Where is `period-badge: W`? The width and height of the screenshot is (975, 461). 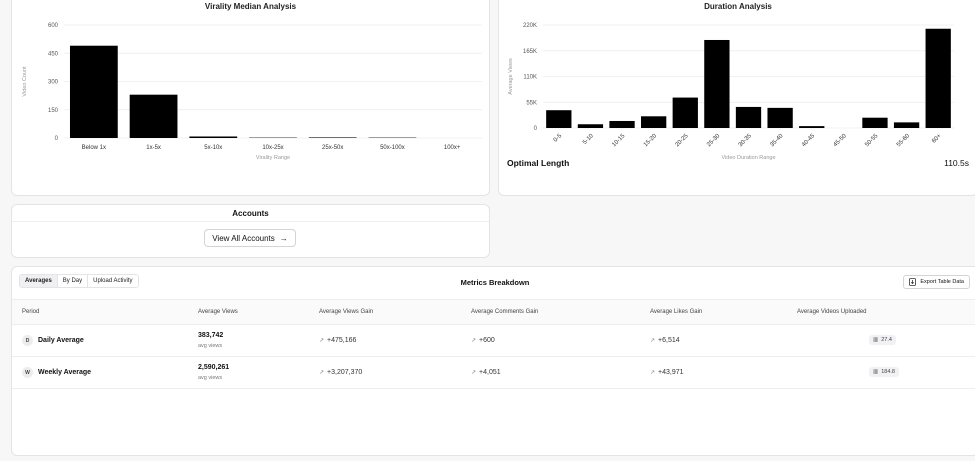 period-badge: W is located at coordinates (27, 372).